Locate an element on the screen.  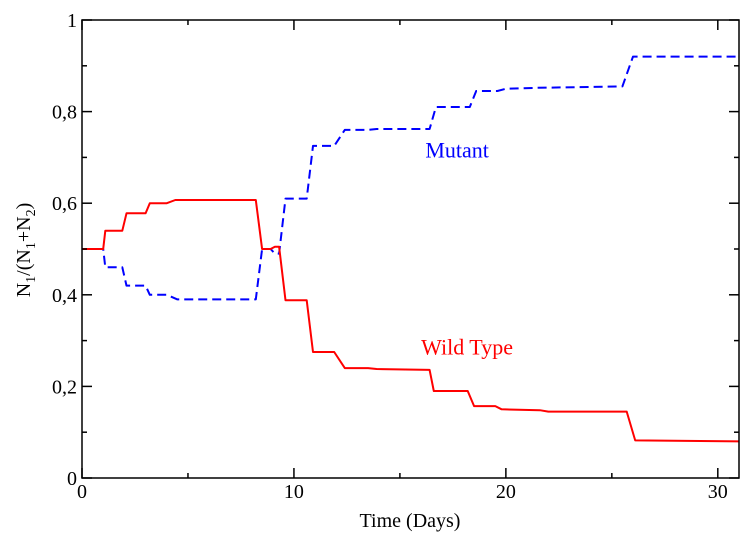
x-axis-label: Time (Days) is located at coordinates (410, 521).